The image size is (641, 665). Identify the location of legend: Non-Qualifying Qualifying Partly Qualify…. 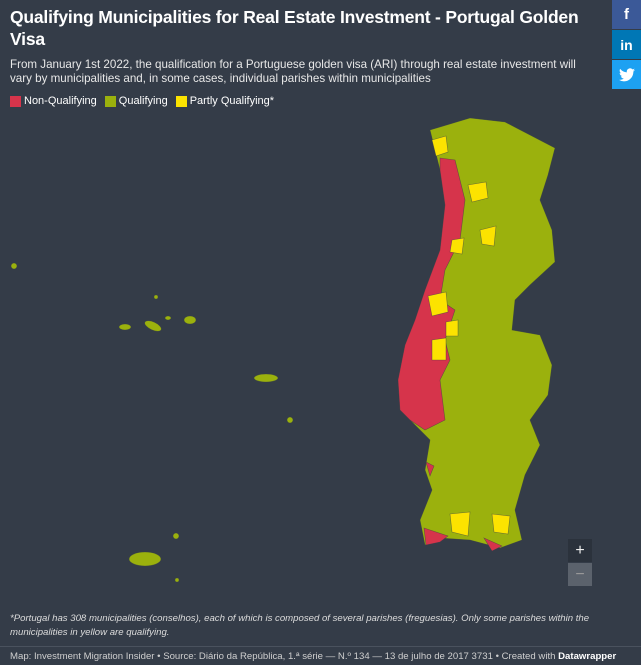
(142, 101).